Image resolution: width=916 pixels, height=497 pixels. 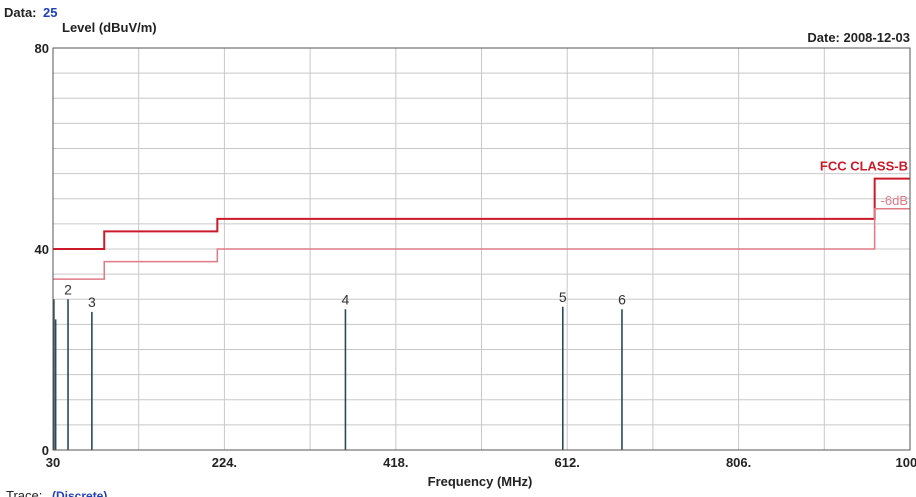 I want to click on emission-marker-label: 2, so click(x=68, y=289).